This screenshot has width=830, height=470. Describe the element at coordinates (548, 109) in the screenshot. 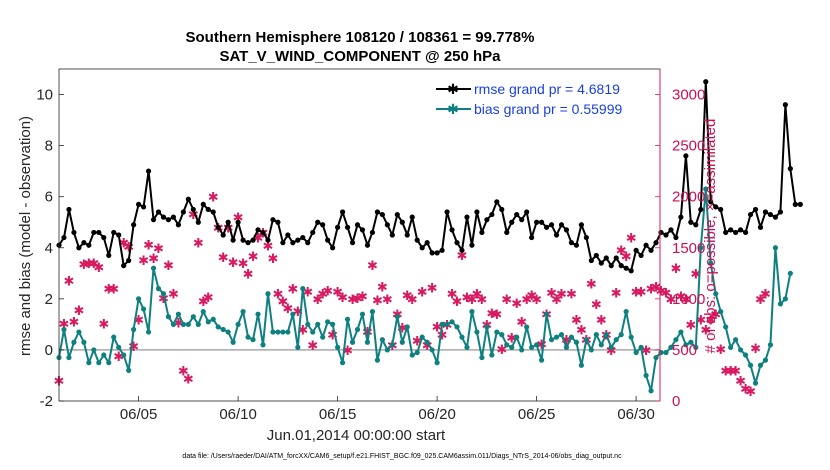

I see `legend-bias-label: bias grand pr = 0.55999` at that location.